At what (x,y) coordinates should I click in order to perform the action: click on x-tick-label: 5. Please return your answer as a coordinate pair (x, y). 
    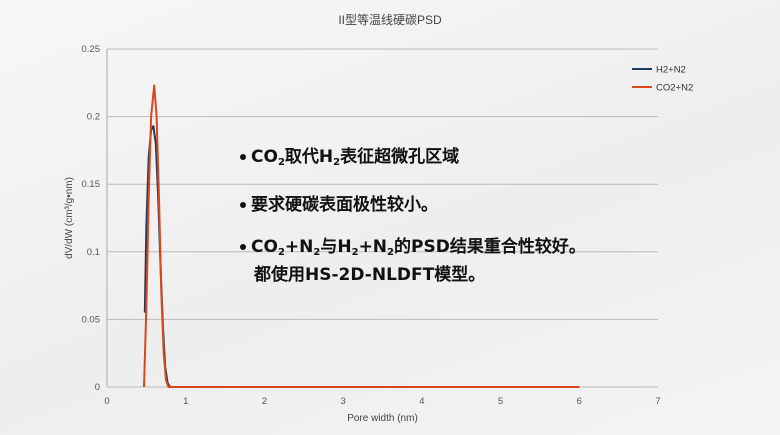
    Looking at the image, I should click on (500, 401).